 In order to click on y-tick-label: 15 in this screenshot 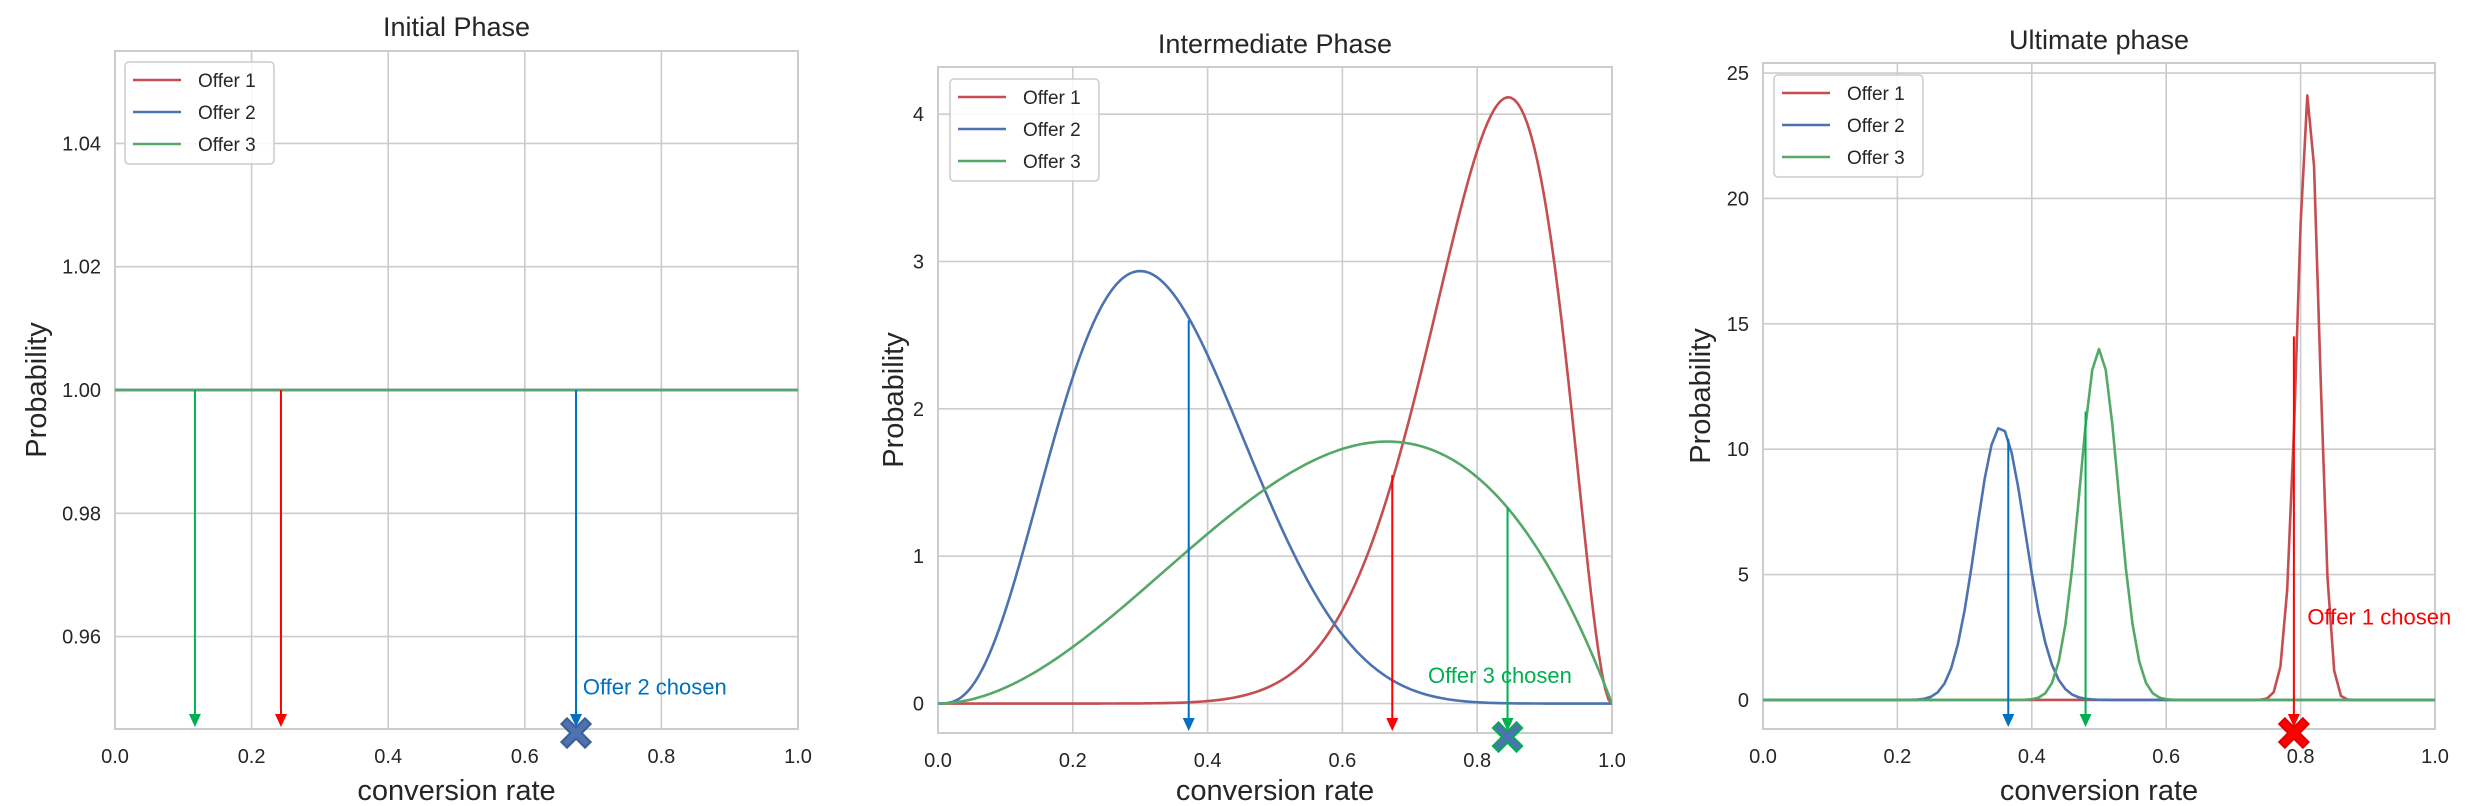, I will do `click(1738, 325)`.